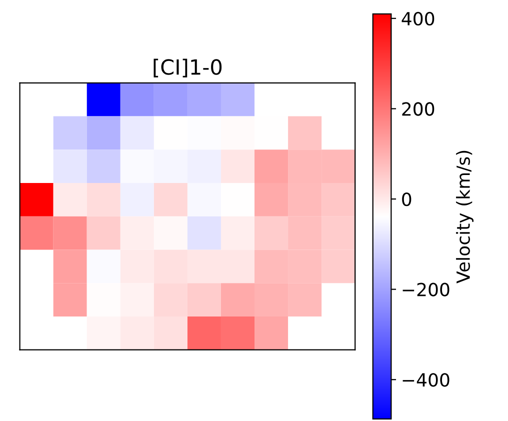 Image resolution: width=508 pixels, height=421 pixels. What do you see at coordinates (426, 380) in the screenshot?
I see `color-bar-label: −400` at bounding box center [426, 380].